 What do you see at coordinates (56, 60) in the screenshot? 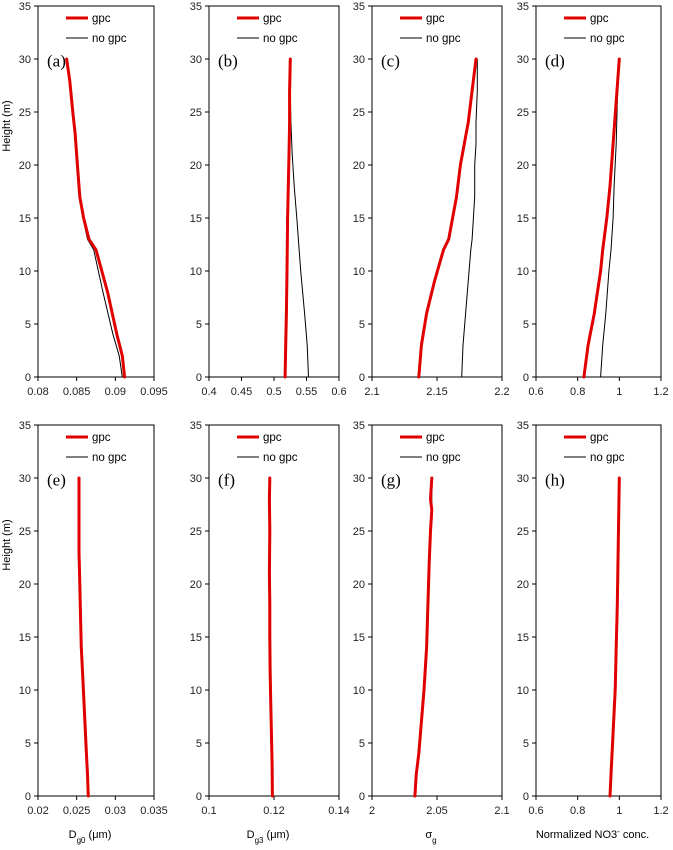
I see `panel-label: (a)` at bounding box center [56, 60].